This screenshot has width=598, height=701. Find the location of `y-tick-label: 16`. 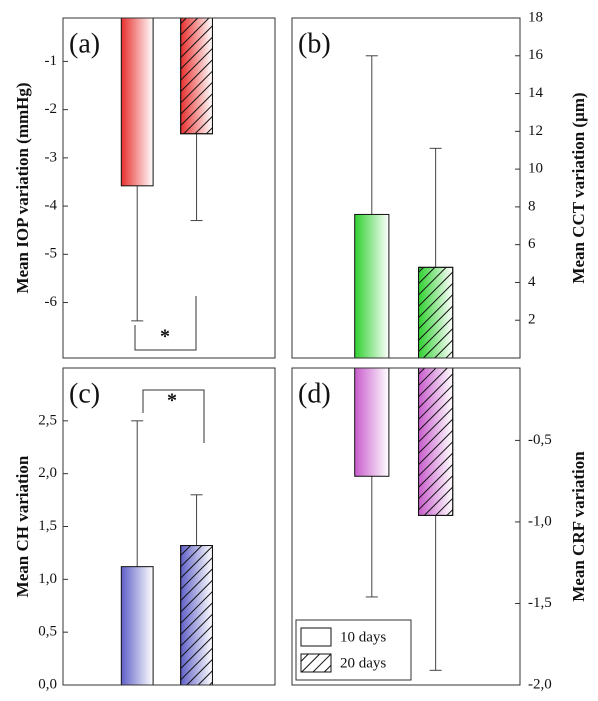

y-tick-label: 16 is located at coordinates (536, 55).